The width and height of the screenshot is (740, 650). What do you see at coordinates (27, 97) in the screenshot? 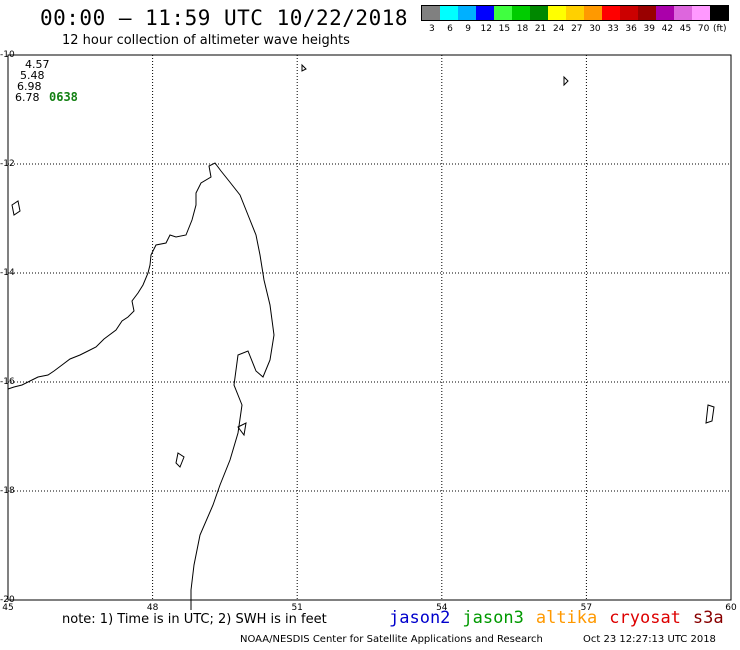
I see `wave-height-4: 6.78` at bounding box center [27, 97].